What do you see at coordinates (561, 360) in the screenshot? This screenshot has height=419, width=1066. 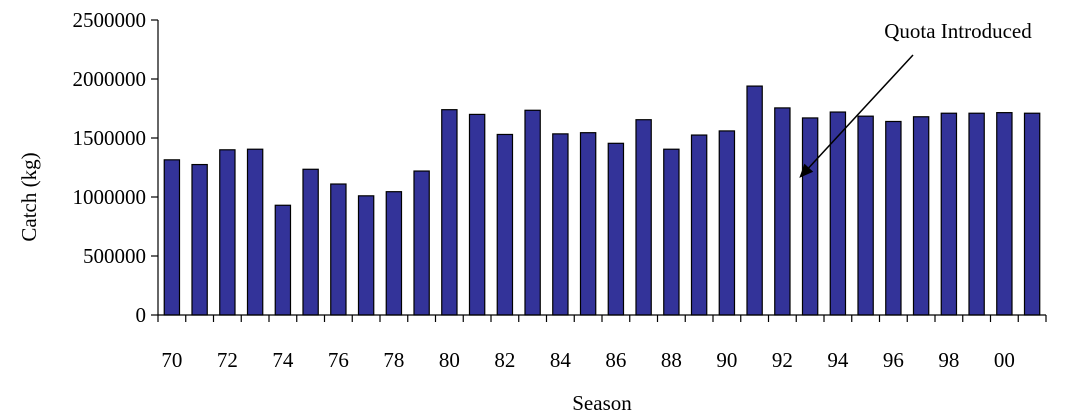 I see `x-tick-label-84: 84` at bounding box center [561, 360].